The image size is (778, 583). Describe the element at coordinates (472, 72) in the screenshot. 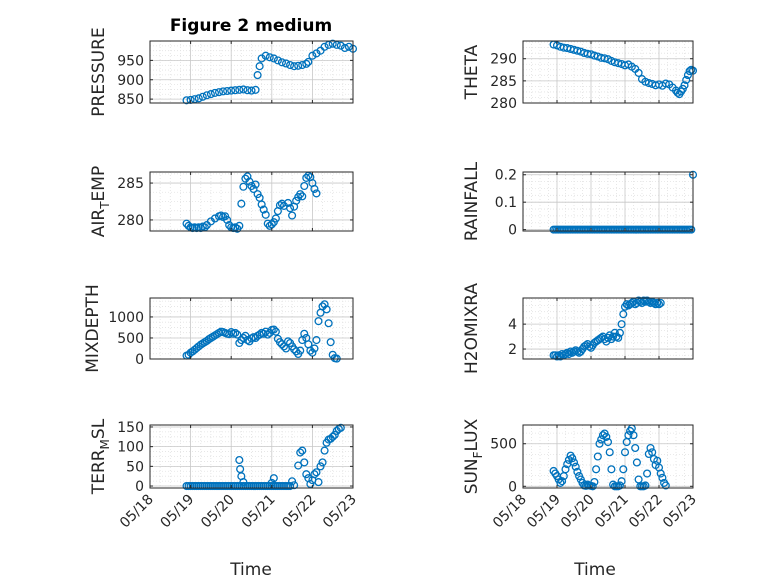

I see `y-axis-label: THETA` at that location.